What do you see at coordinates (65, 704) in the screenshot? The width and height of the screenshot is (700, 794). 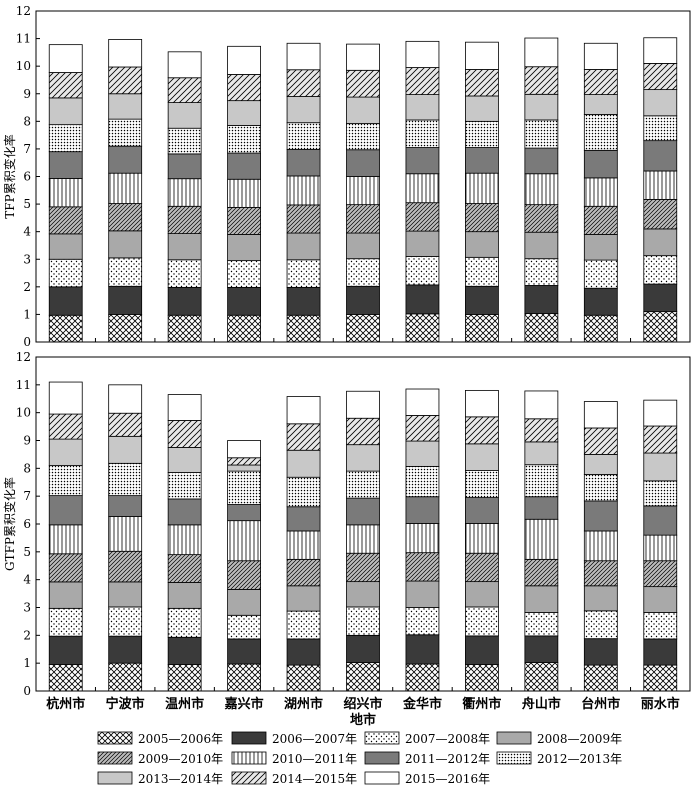 I see `x-tick-label: 杭州市` at bounding box center [65, 704].